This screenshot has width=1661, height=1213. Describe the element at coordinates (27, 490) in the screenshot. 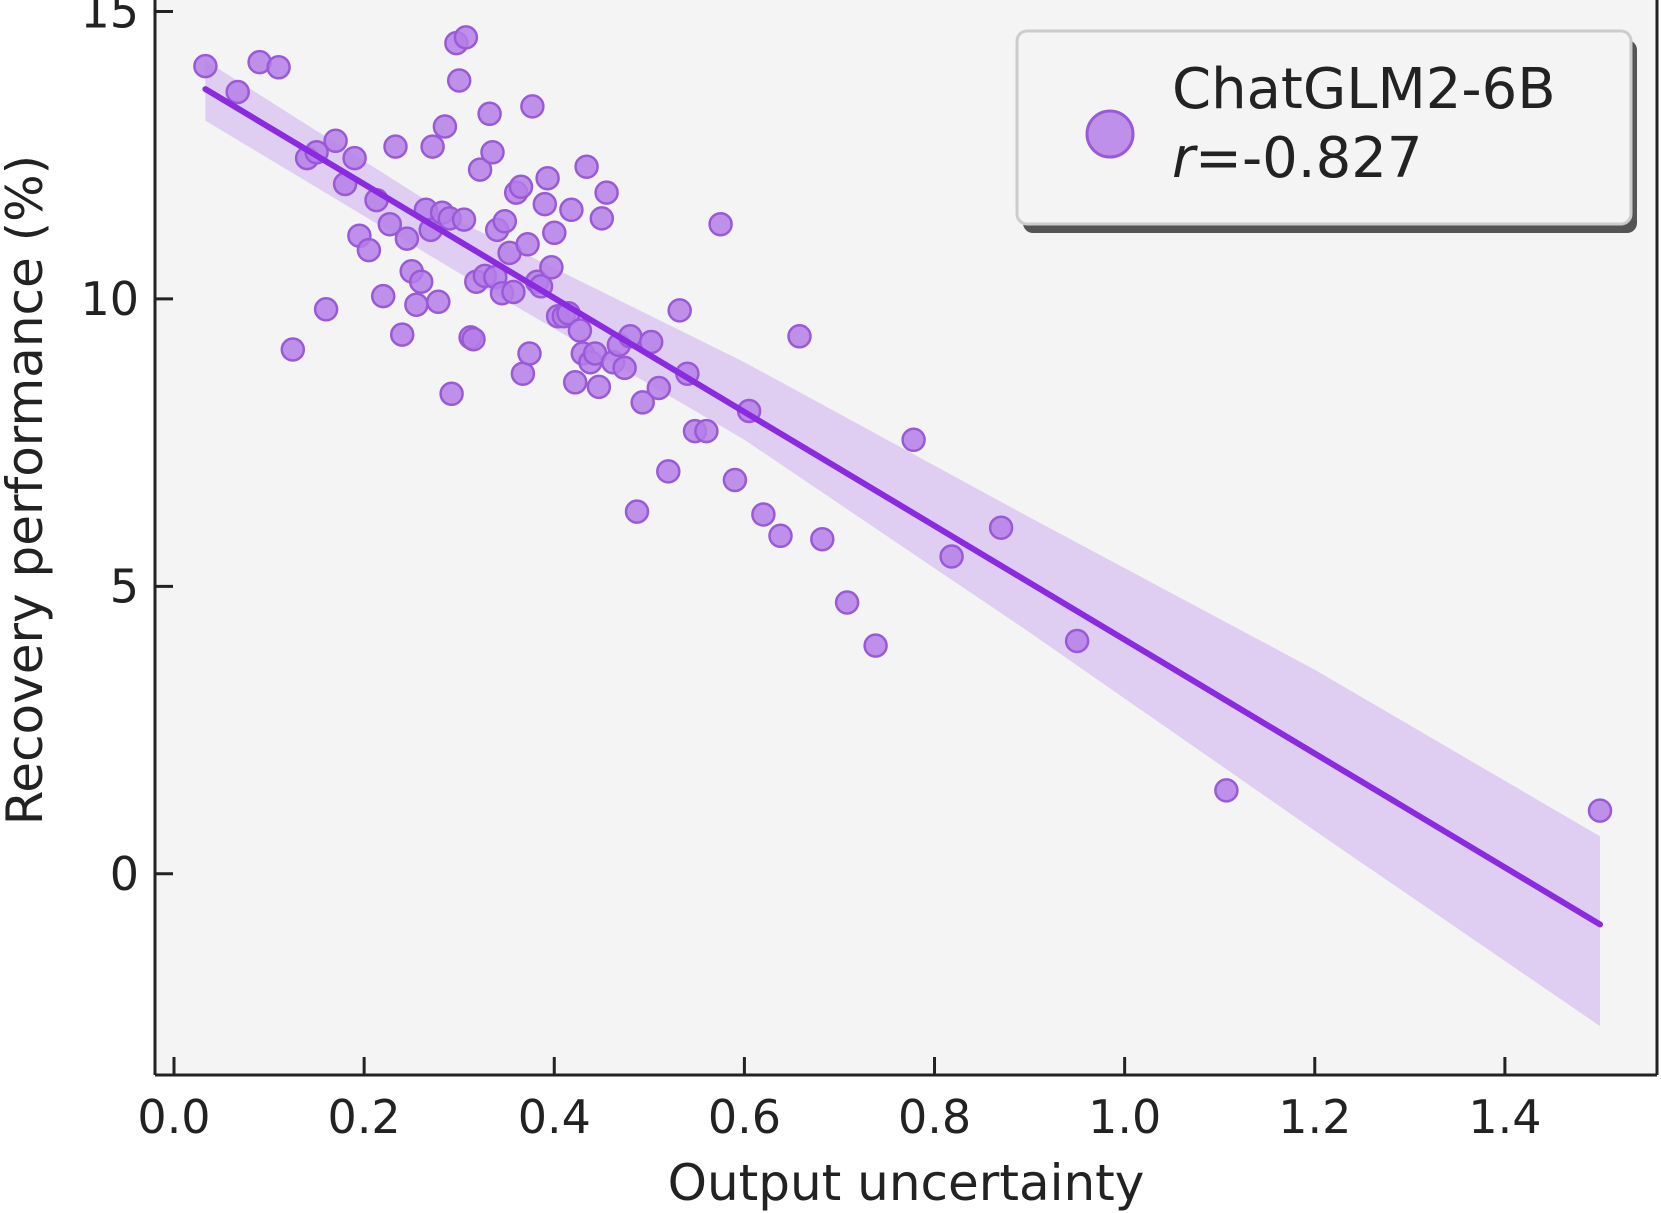

I see `y-axis-label: Recovery performance (%)` at that location.